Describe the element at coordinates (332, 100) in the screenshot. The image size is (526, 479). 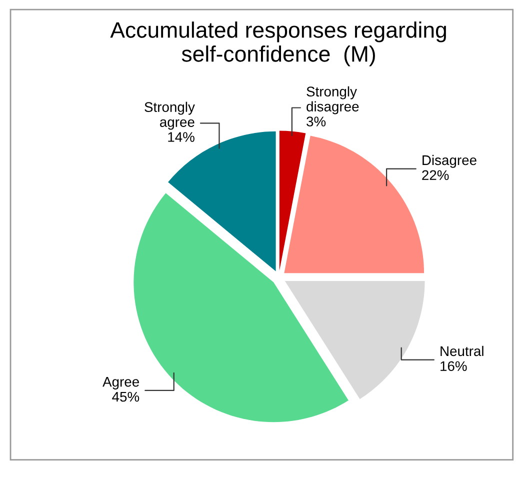
I see `slice-label: Strongly disagree` at that location.